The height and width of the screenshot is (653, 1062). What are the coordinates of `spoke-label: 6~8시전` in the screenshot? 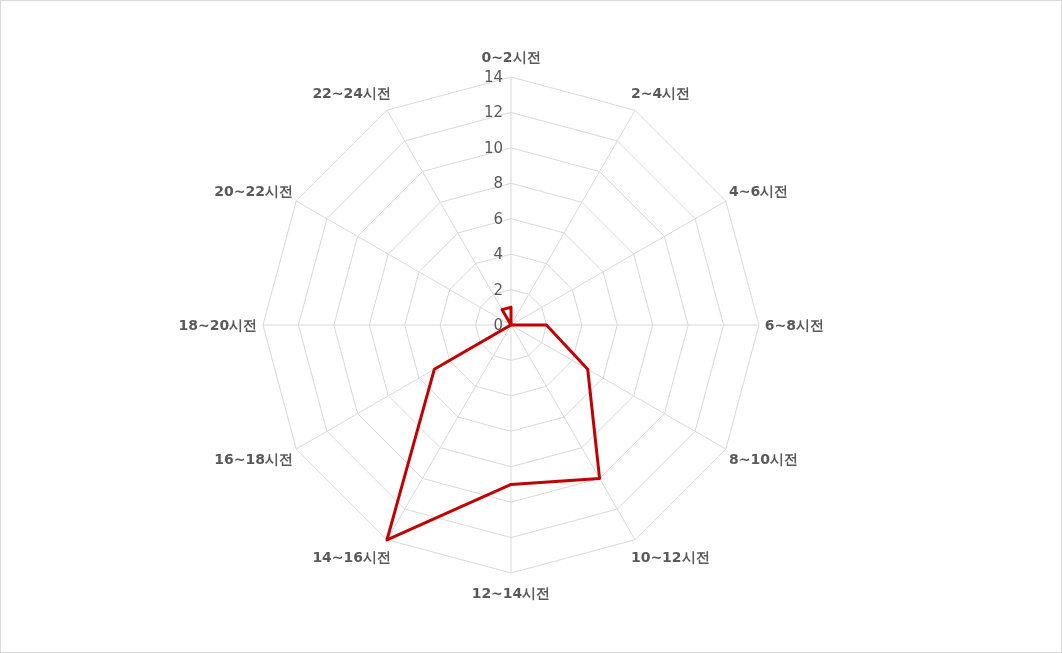 It's located at (794, 325).